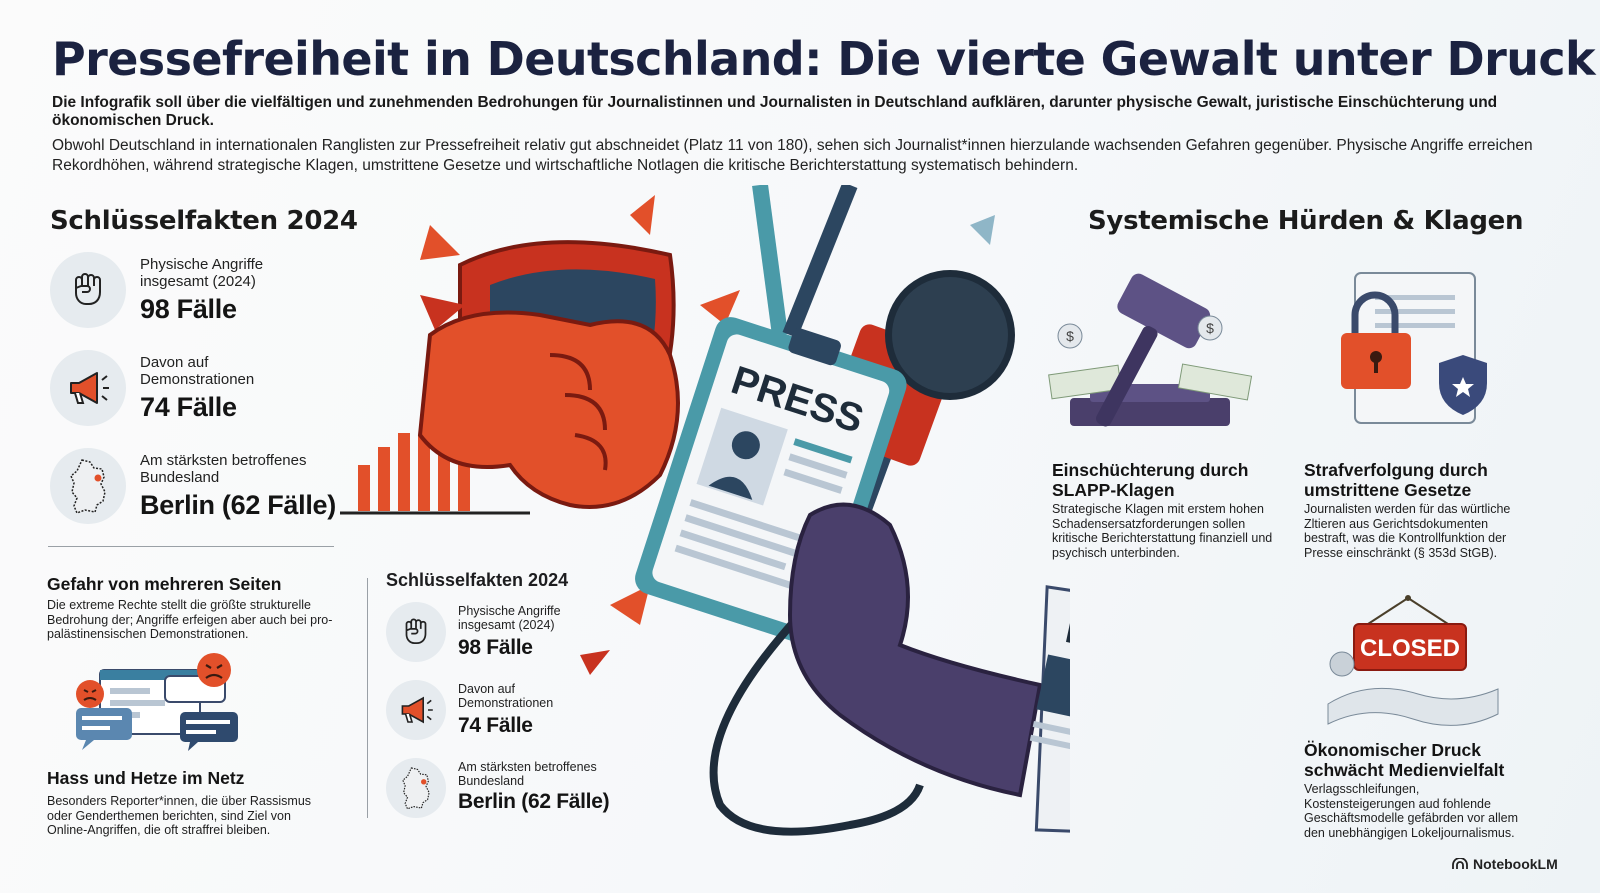 Image resolution: width=1600 pixels, height=893 pixels. What do you see at coordinates (506, 696) in the screenshot?
I see `small-fact-label-demos: Davon auf Demonstrationen` at bounding box center [506, 696].